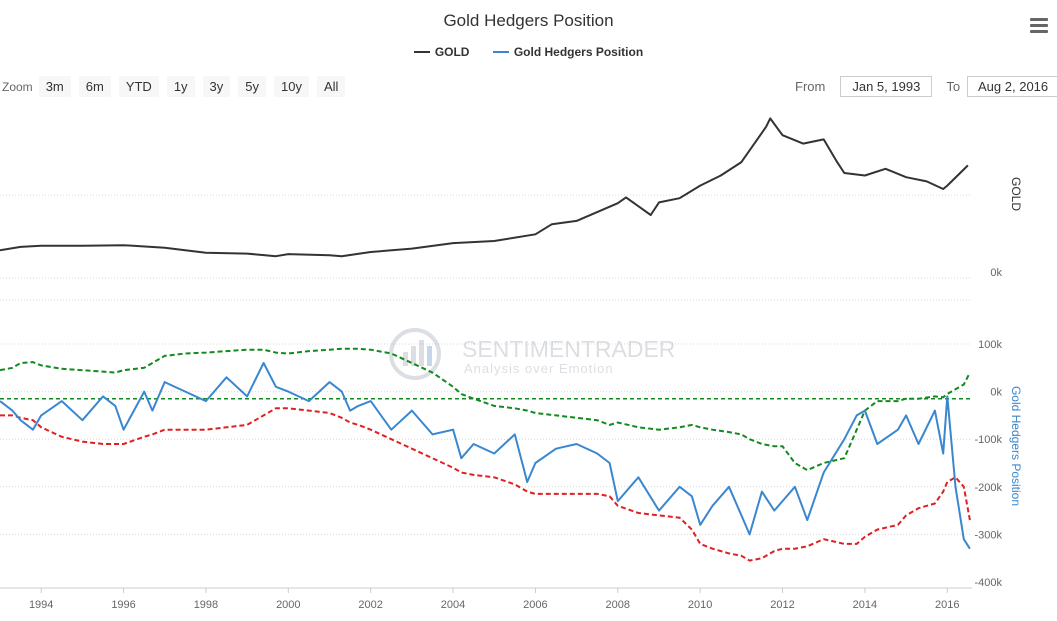 The width and height of the screenshot is (1057, 621). What do you see at coordinates (415, 354) in the screenshot?
I see `watermark-logo-icon` at bounding box center [415, 354].